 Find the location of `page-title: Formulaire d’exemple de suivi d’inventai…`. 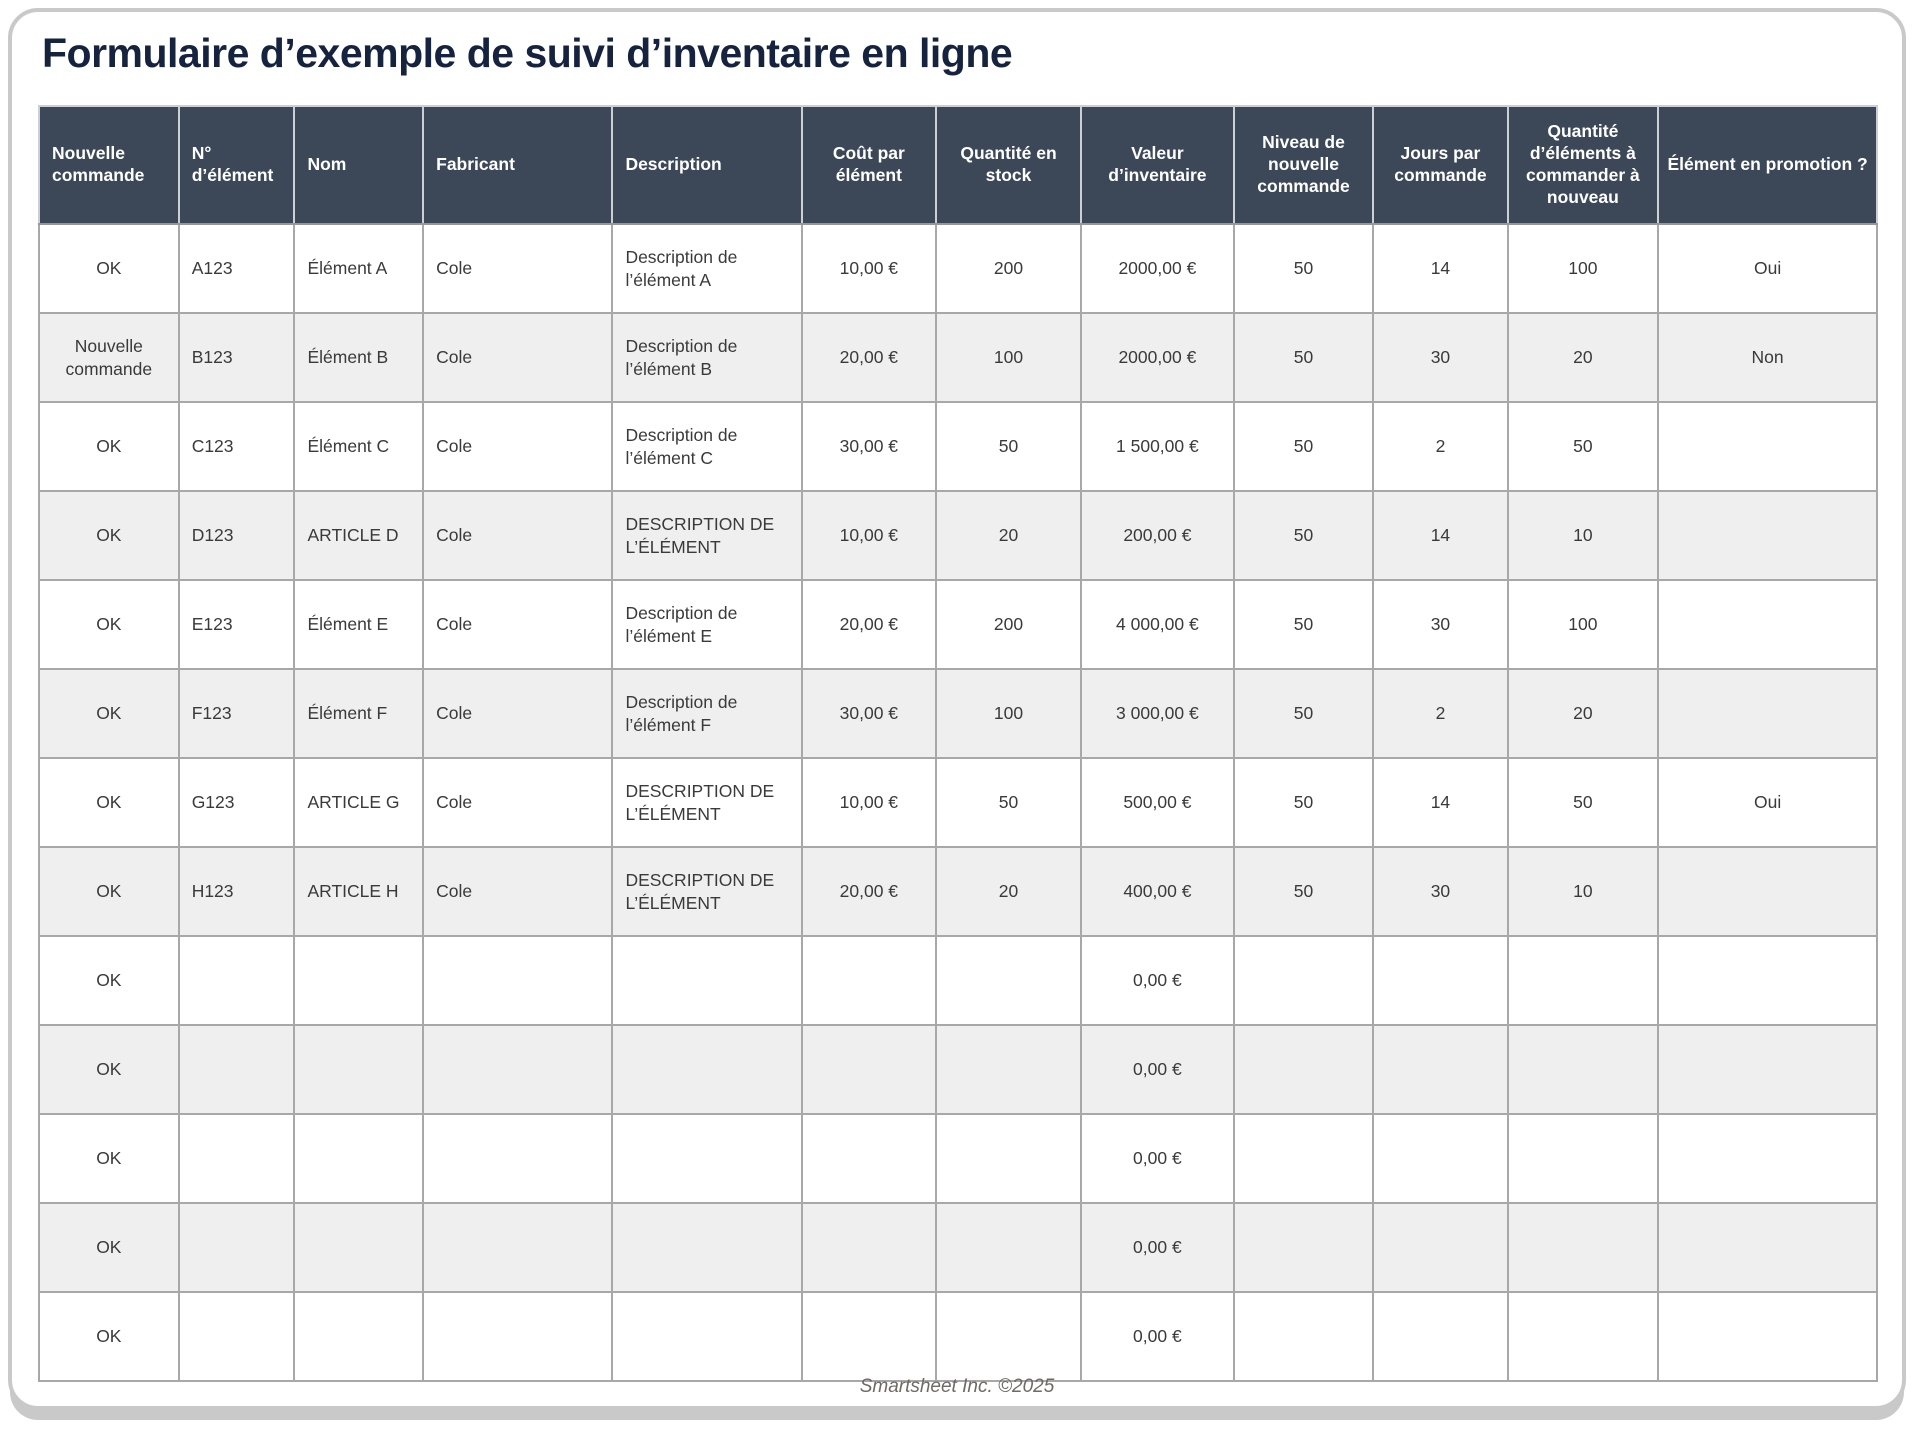

page-title: Formulaire d’exemple de suivi d’inventai… is located at coordinates (527, 53).